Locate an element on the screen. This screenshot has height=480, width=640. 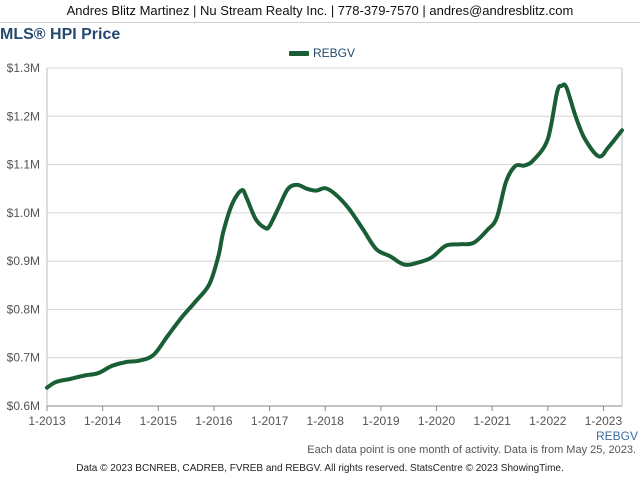
x-tick-label: 1-2017 is located at coordinates (270, 421).